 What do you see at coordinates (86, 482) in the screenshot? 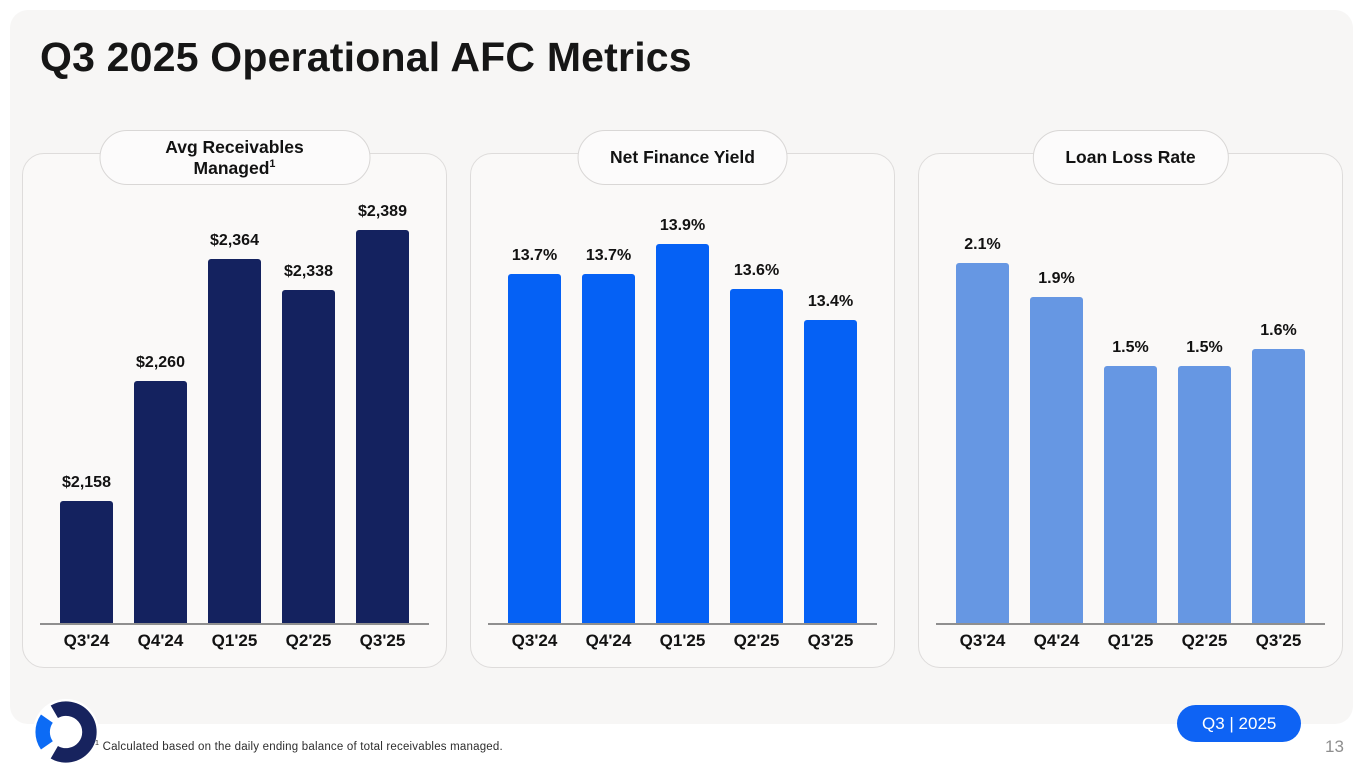
I see `bar-value-label: $2,158` at bounding box center [86, 482].